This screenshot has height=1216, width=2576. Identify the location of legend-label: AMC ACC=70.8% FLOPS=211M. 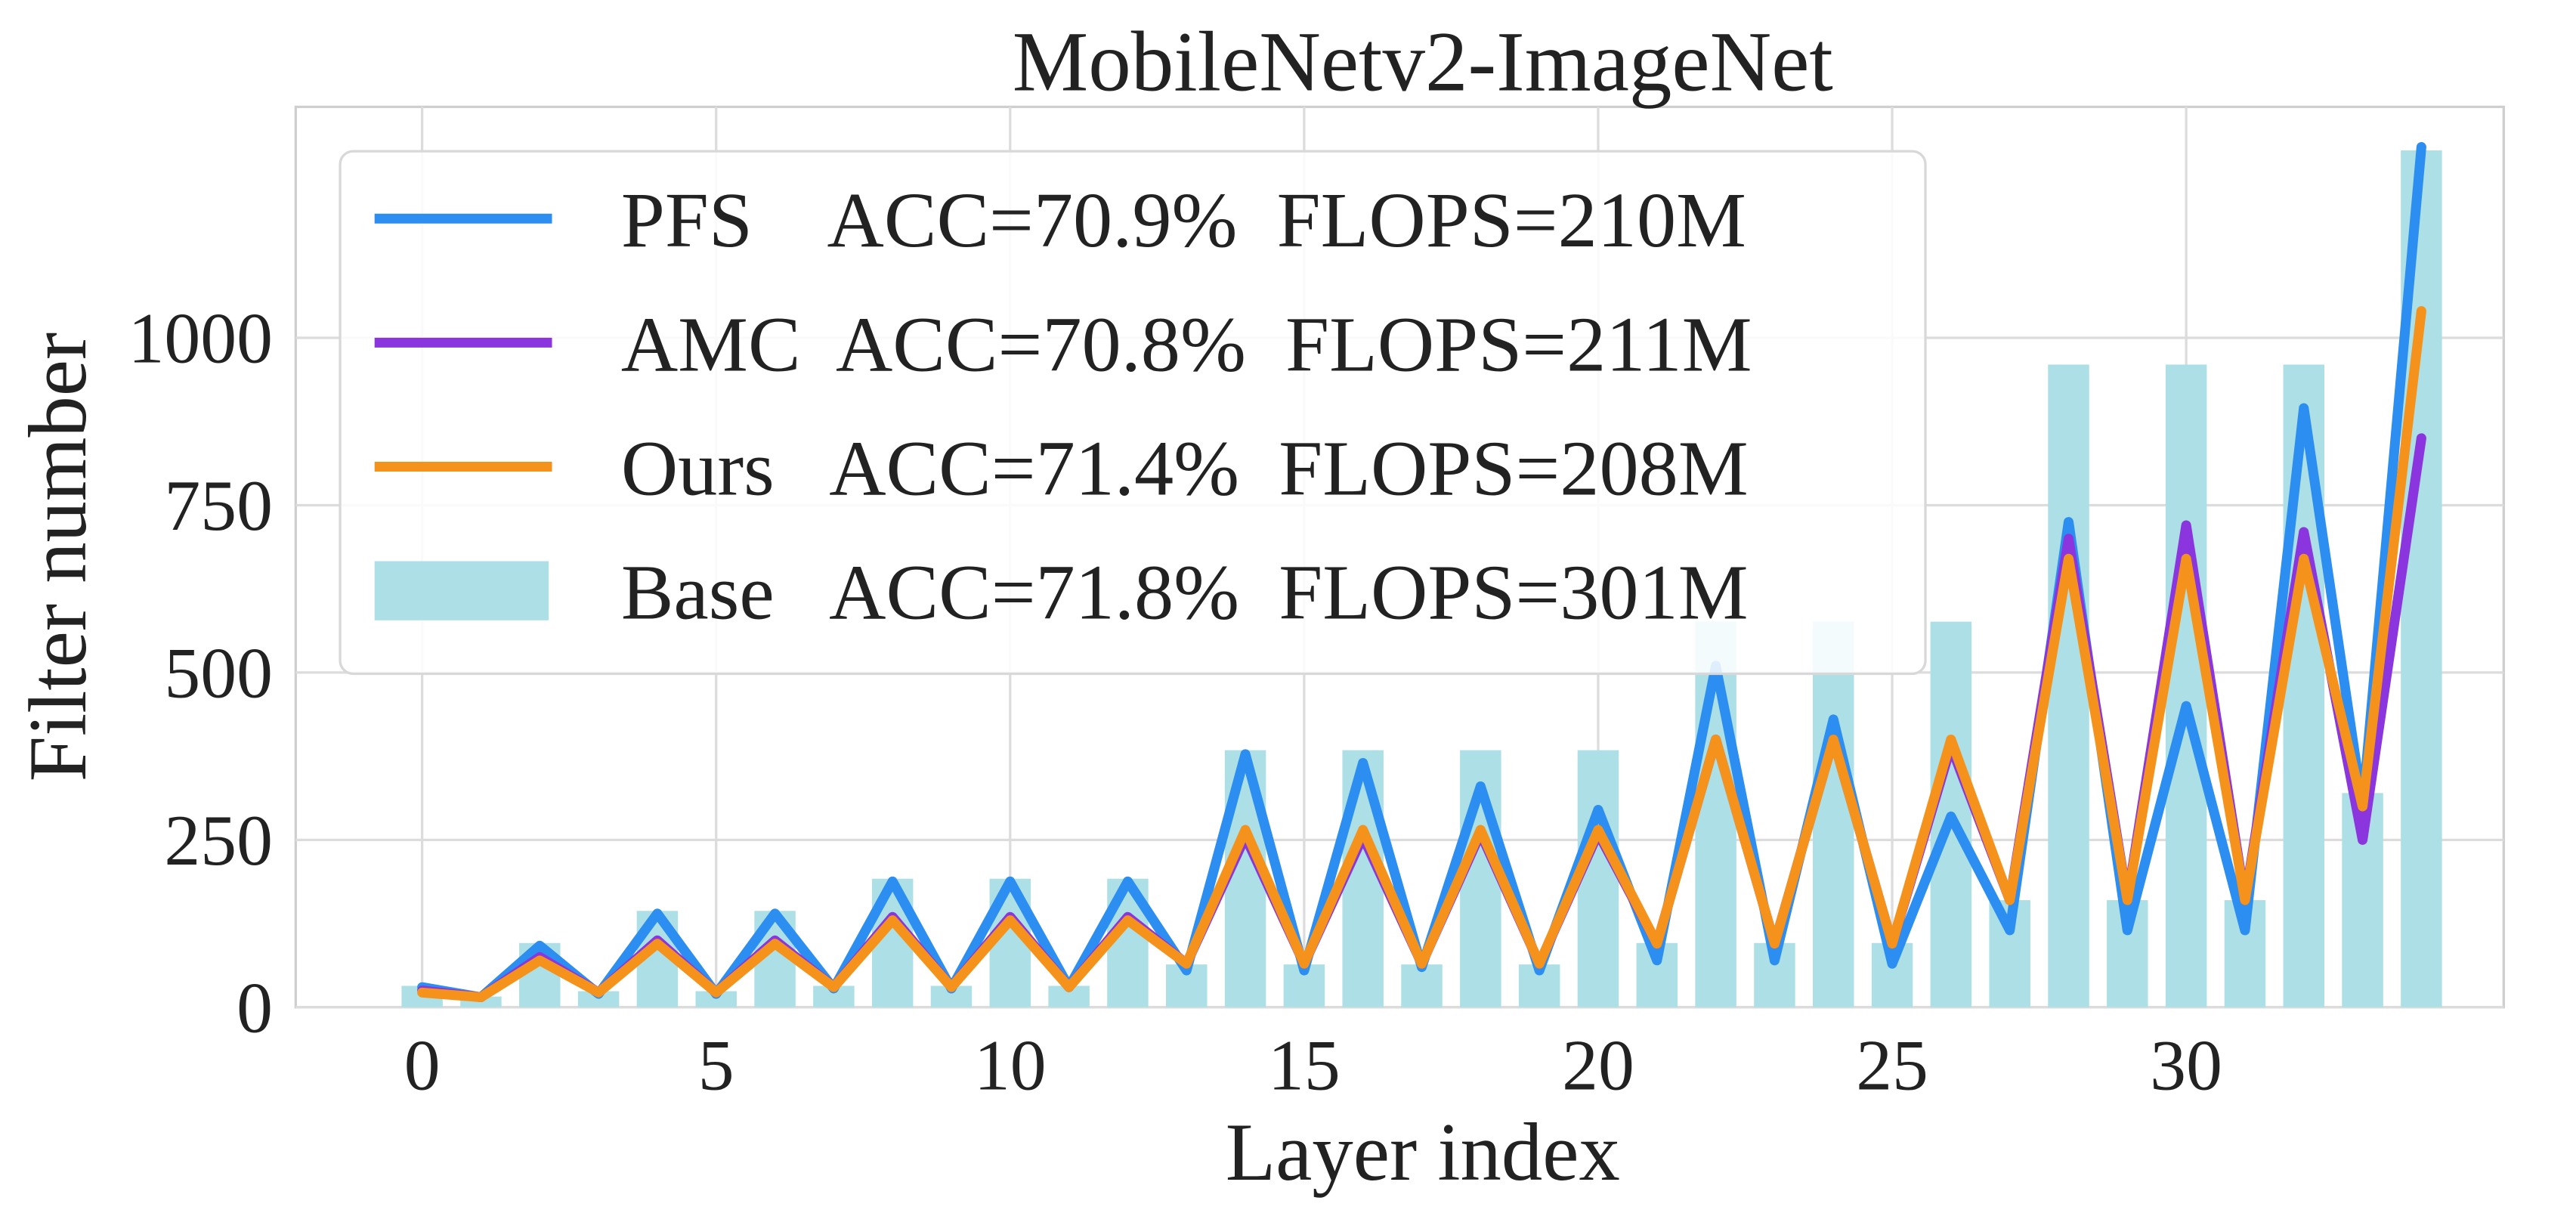
(1186, 344).